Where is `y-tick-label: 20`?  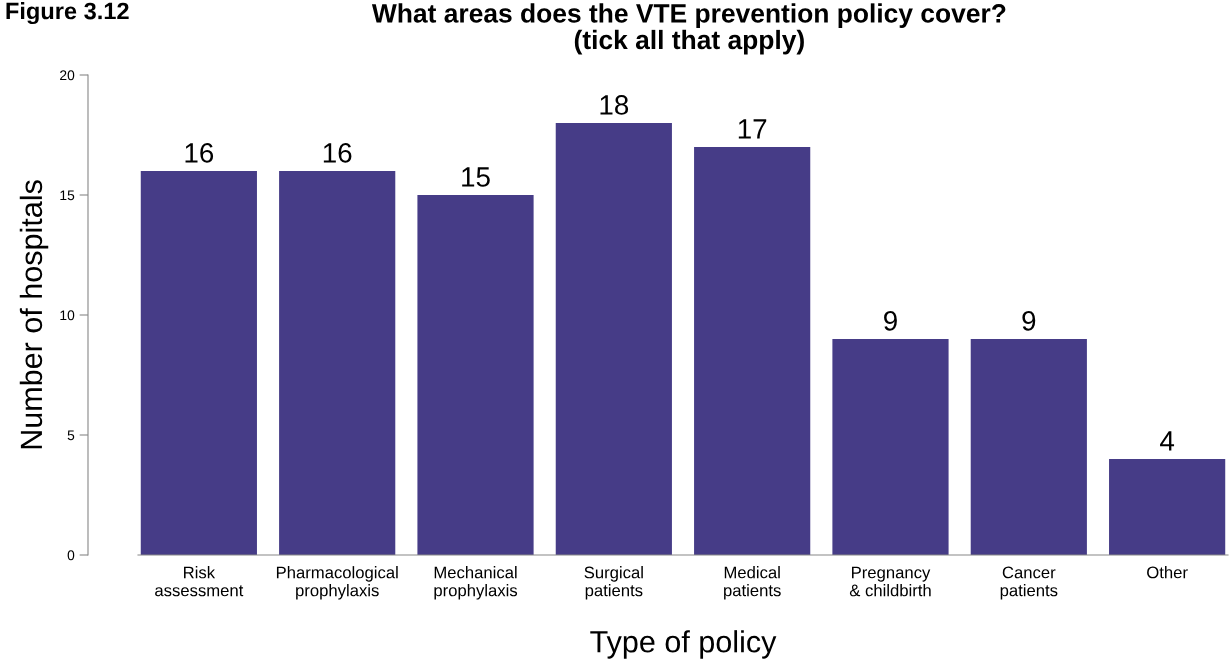
y-tick-label: 20 is located at coordinates (67, 75).